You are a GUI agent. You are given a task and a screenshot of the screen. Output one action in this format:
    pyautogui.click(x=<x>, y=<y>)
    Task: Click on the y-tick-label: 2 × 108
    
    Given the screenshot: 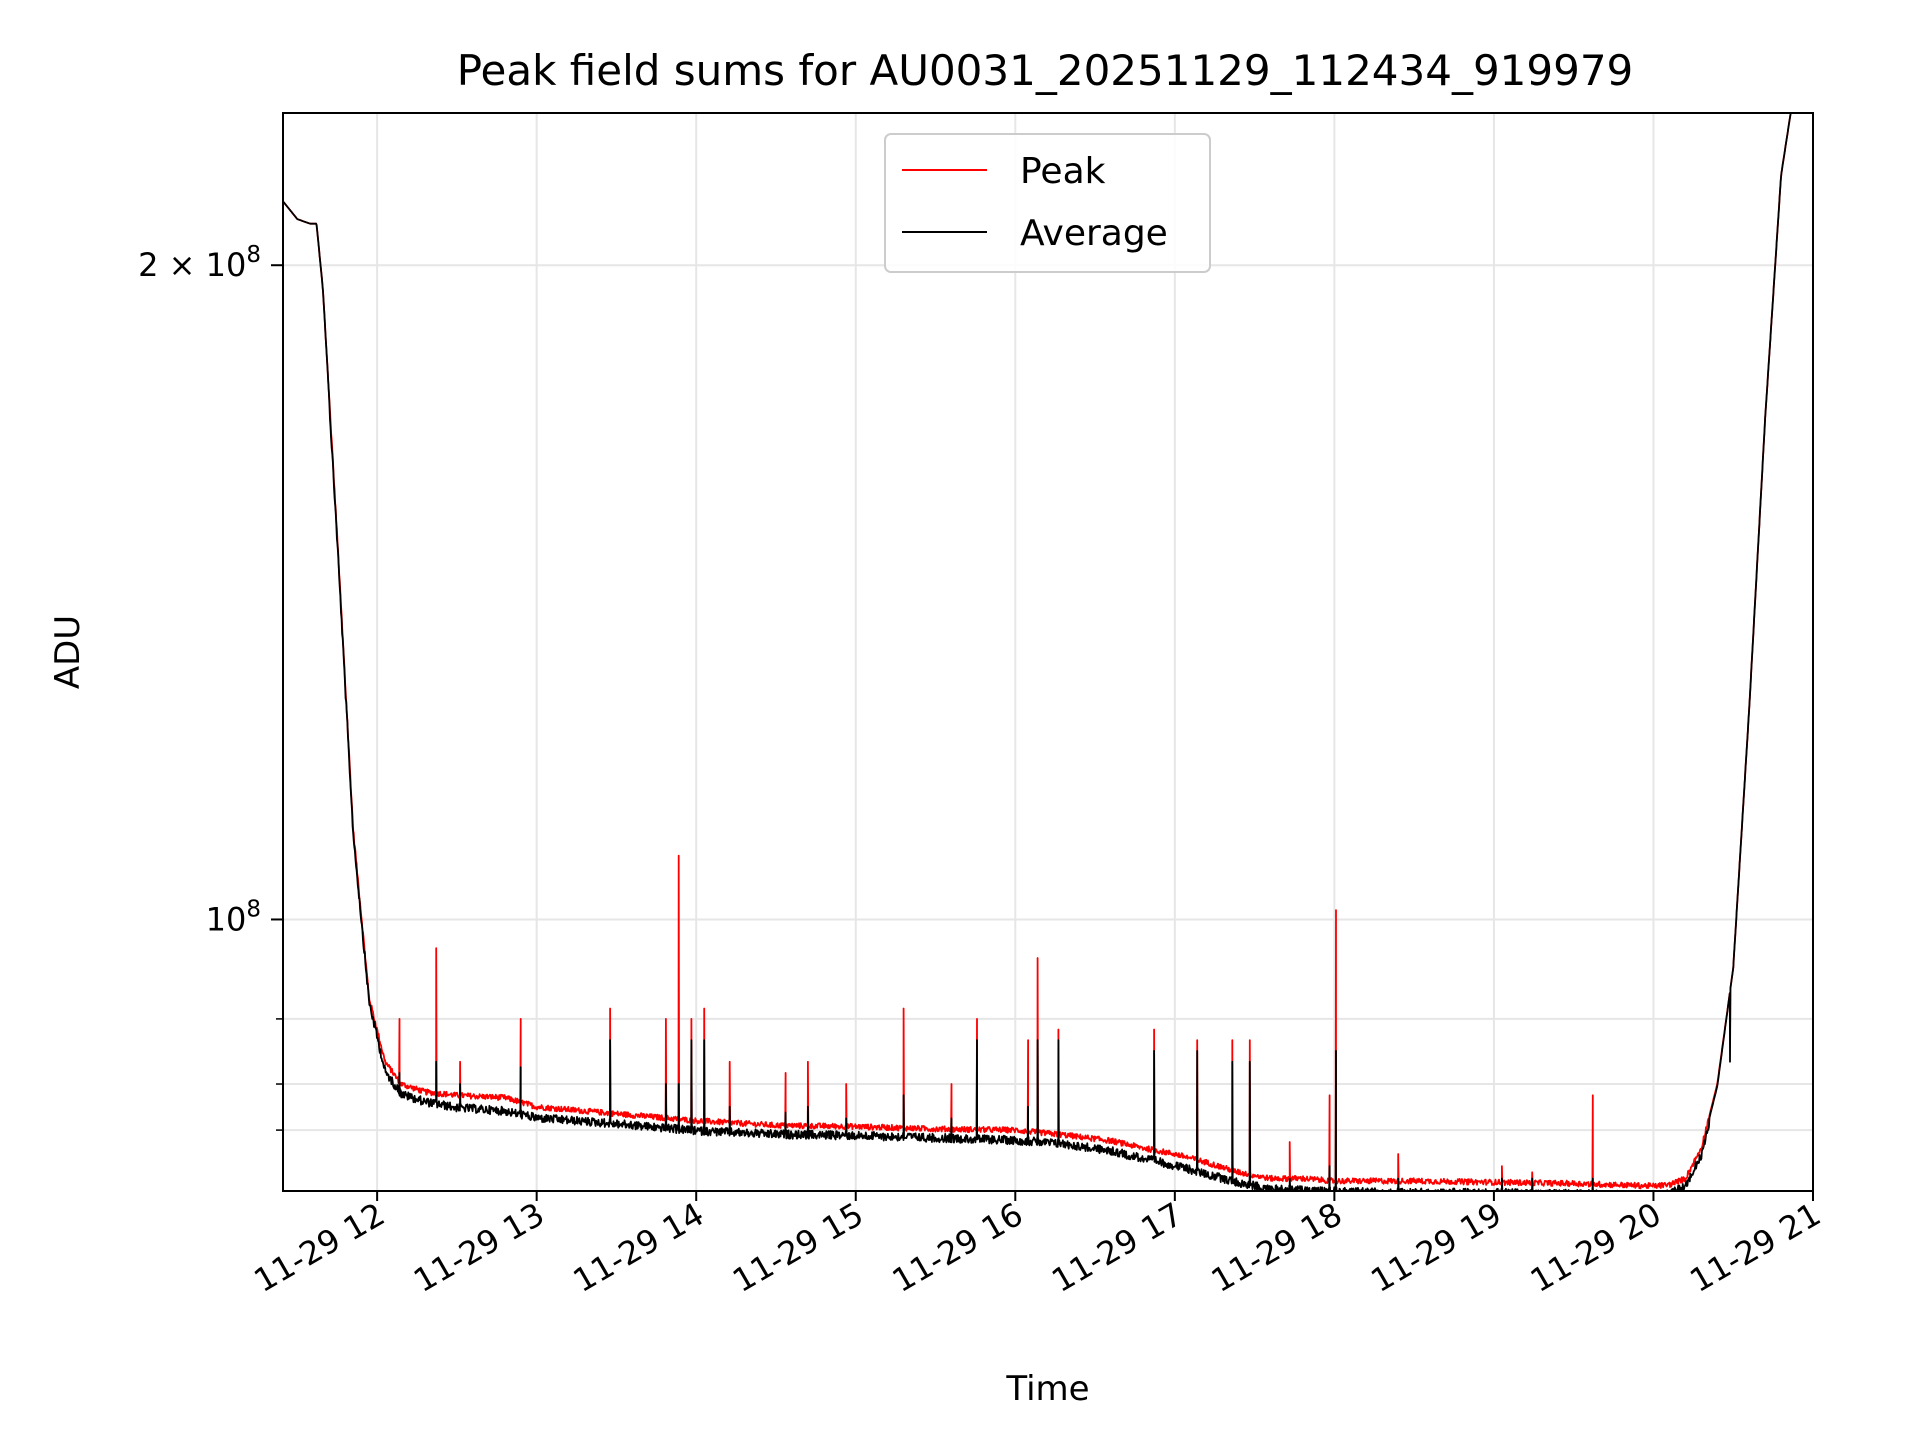 What is the action you would take?
    pyautogui.click(x=199, y=263)
    